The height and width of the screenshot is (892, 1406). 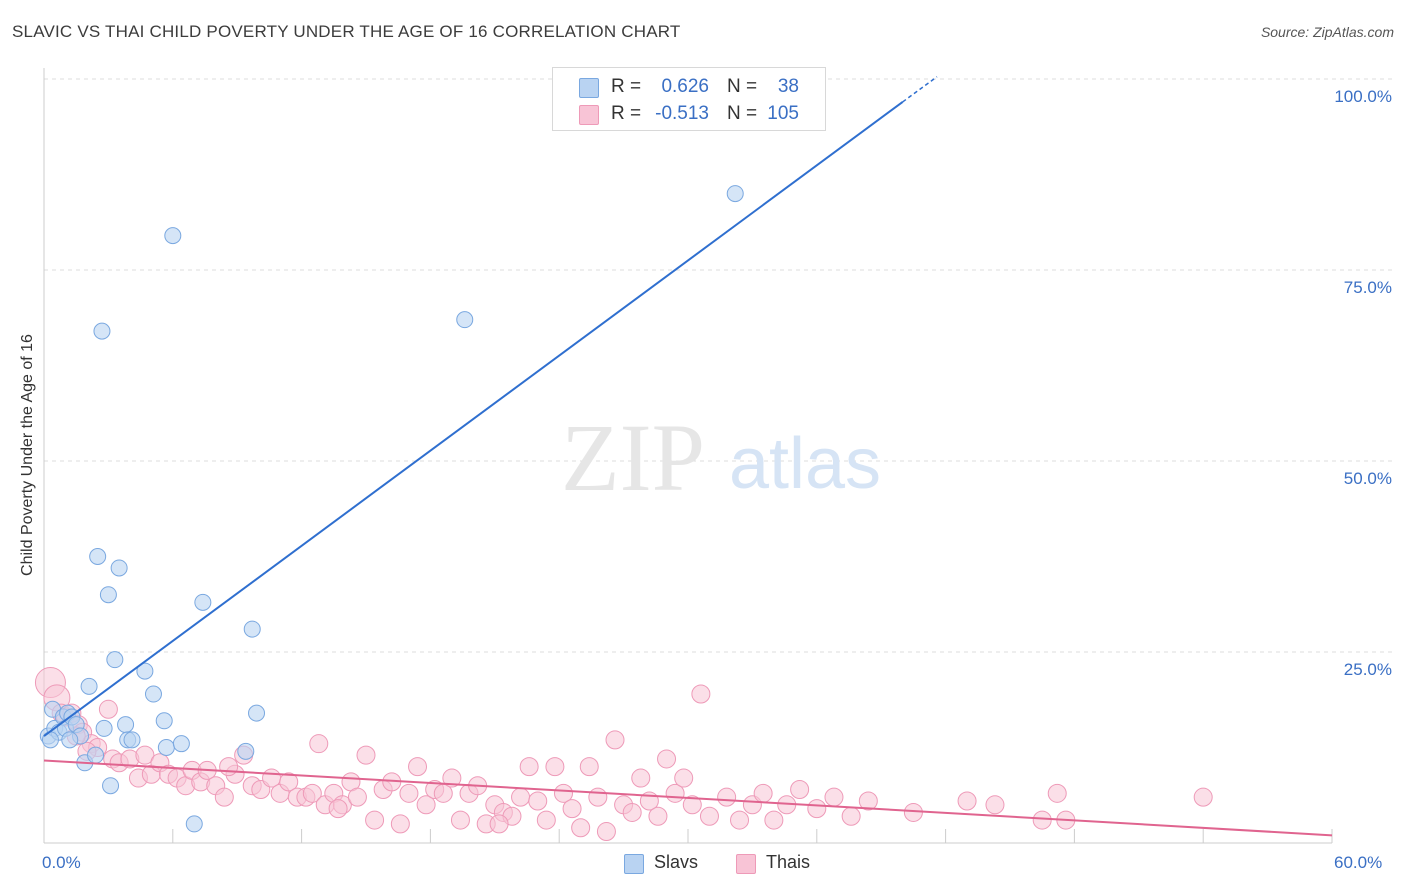 I want to click on legend-row-slavs: R = 0.626 N = 38, so click(x=689, y=87).